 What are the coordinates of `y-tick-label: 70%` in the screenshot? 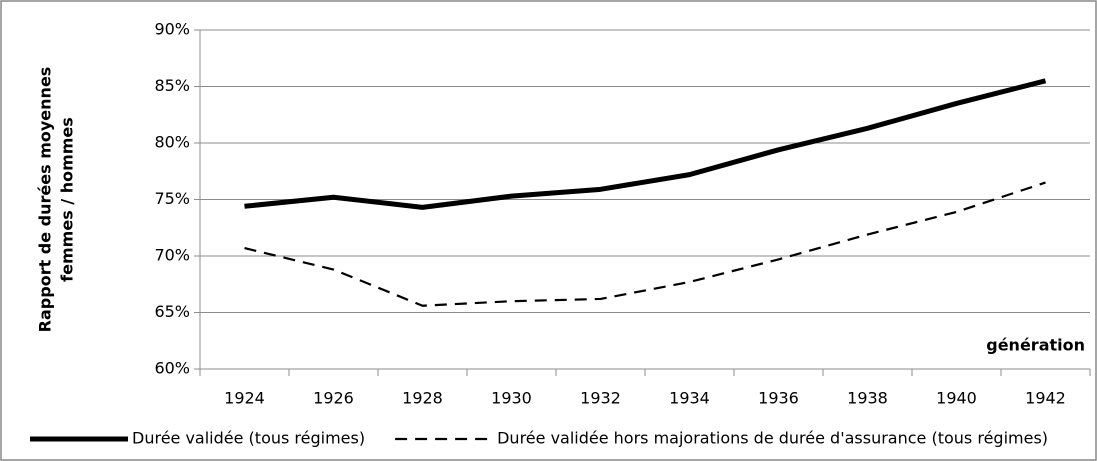 It's located at (172, 255).